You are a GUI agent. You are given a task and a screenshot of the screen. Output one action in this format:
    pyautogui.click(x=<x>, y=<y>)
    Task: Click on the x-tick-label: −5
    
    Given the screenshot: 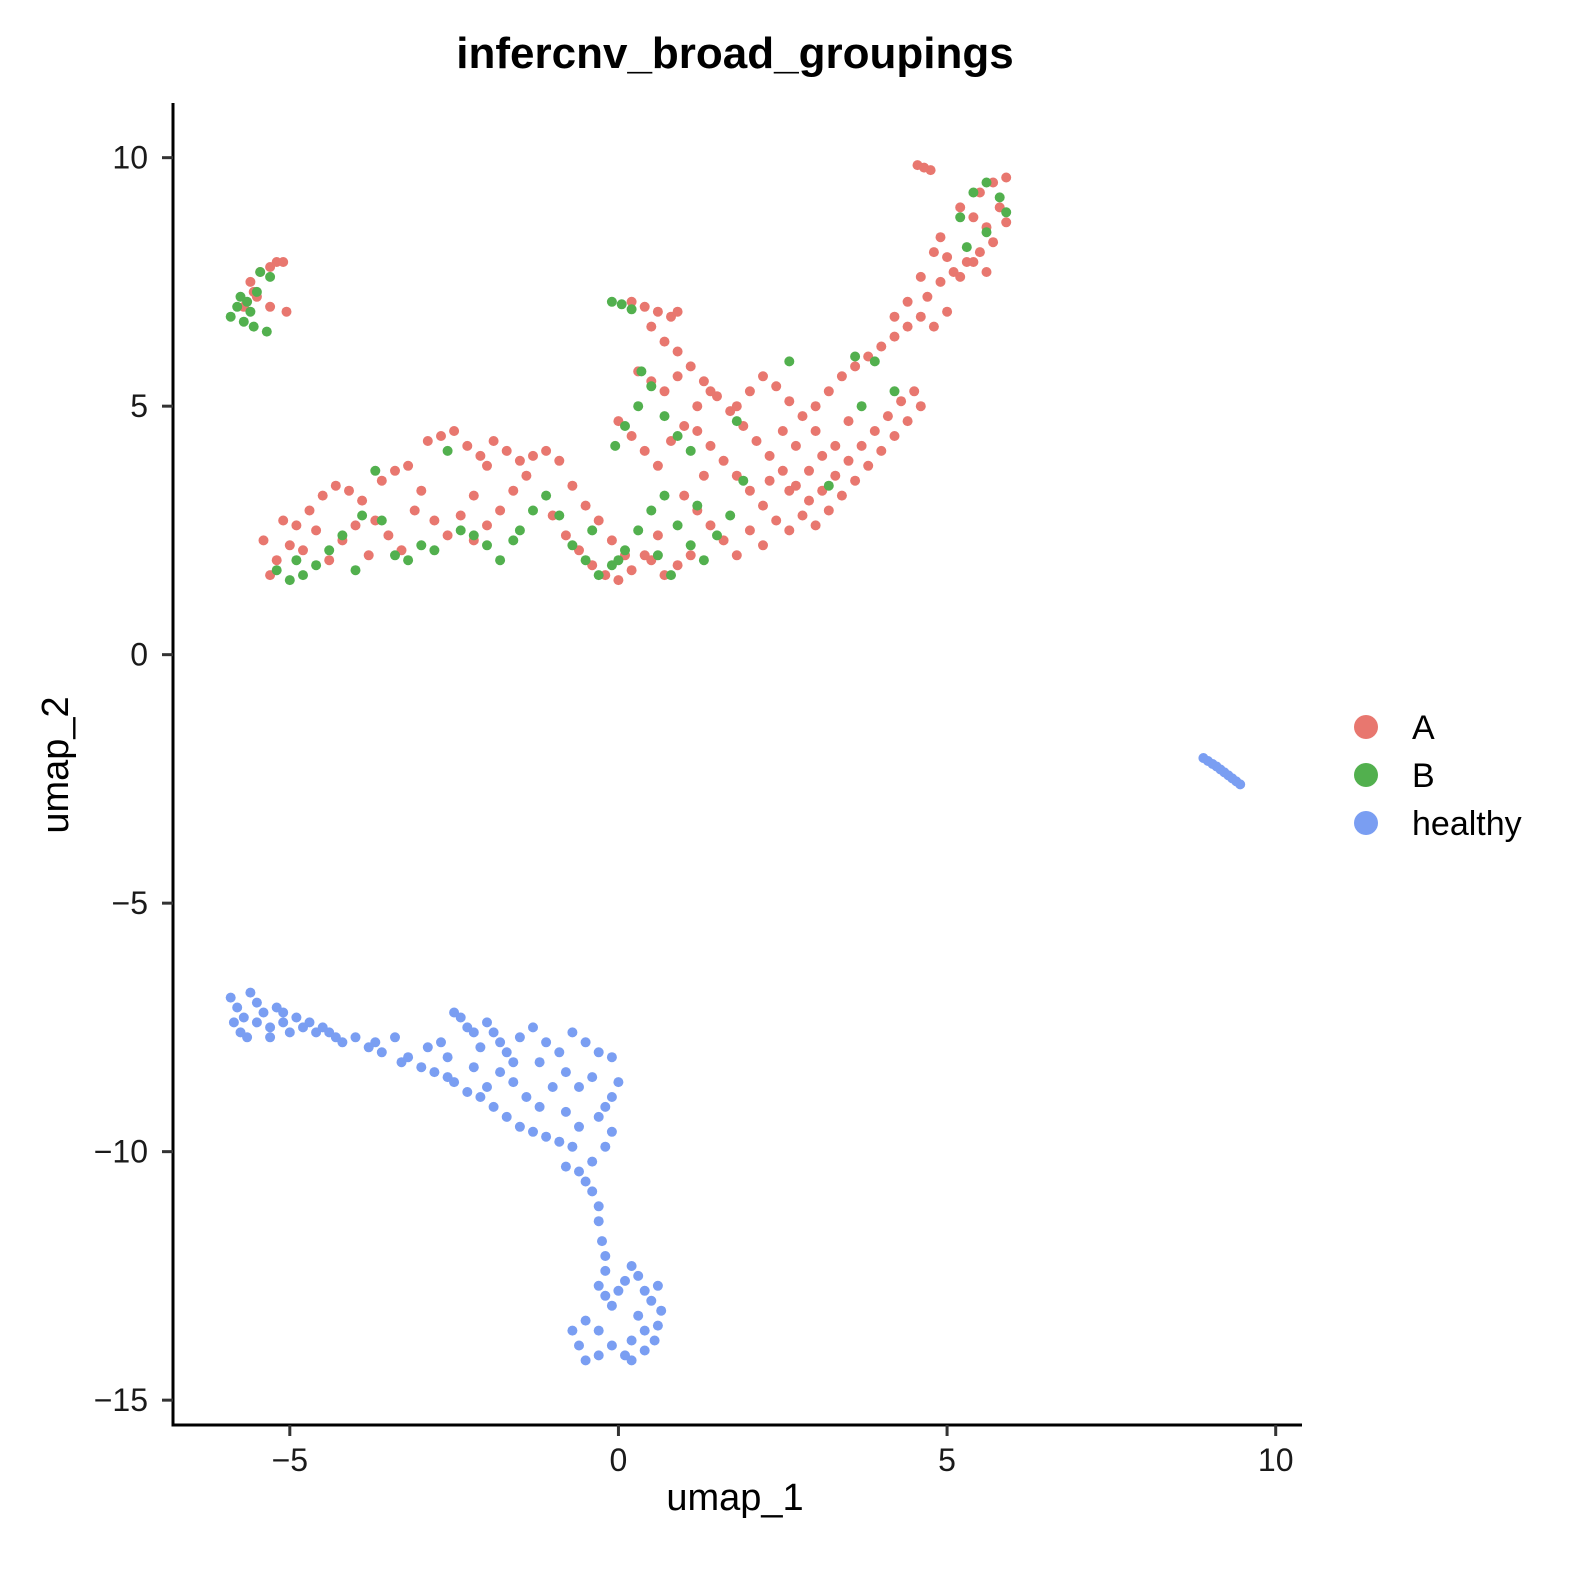 What is the action you would take?
    pyautogui.click(x=290, y=1460)
    